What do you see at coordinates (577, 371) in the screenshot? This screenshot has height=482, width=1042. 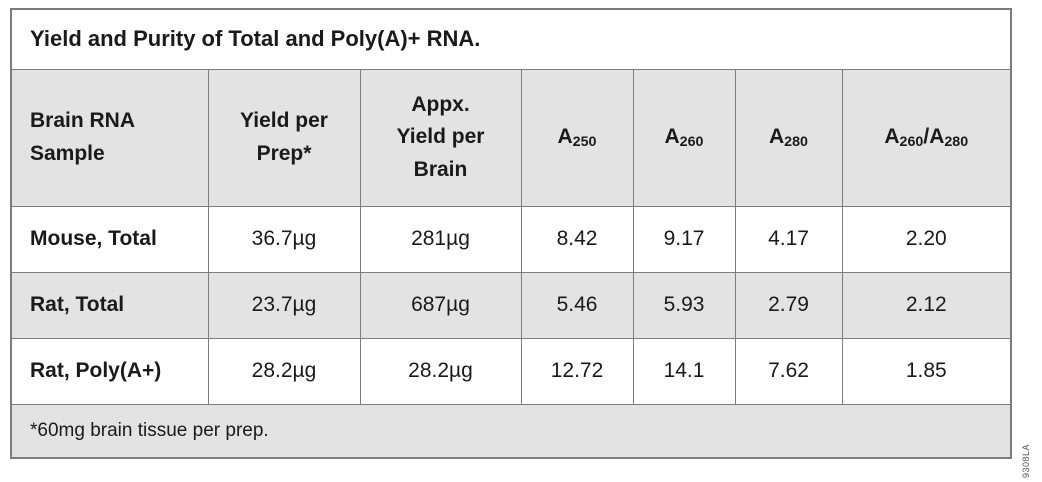 I see `cell-a250: 12.72` at bounding box center [577, 371].